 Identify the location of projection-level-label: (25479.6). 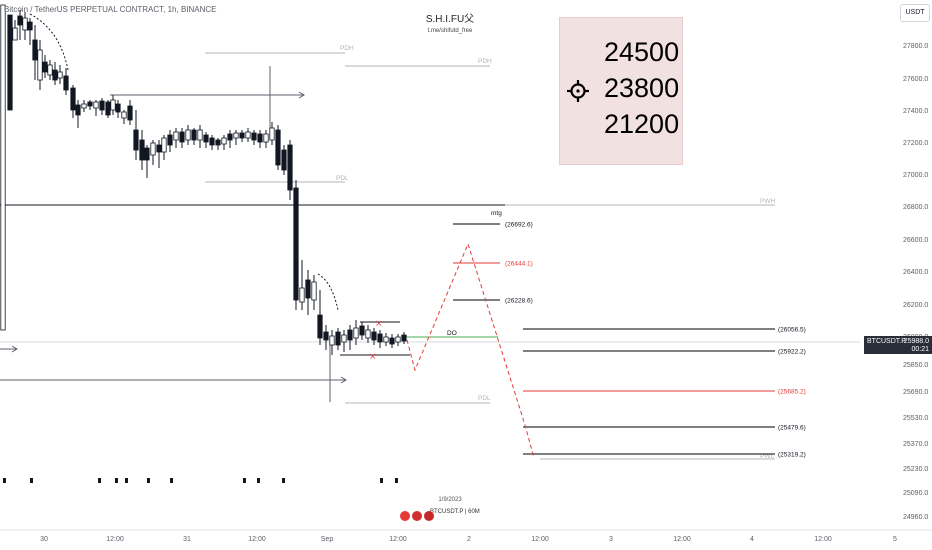
(792, 428).